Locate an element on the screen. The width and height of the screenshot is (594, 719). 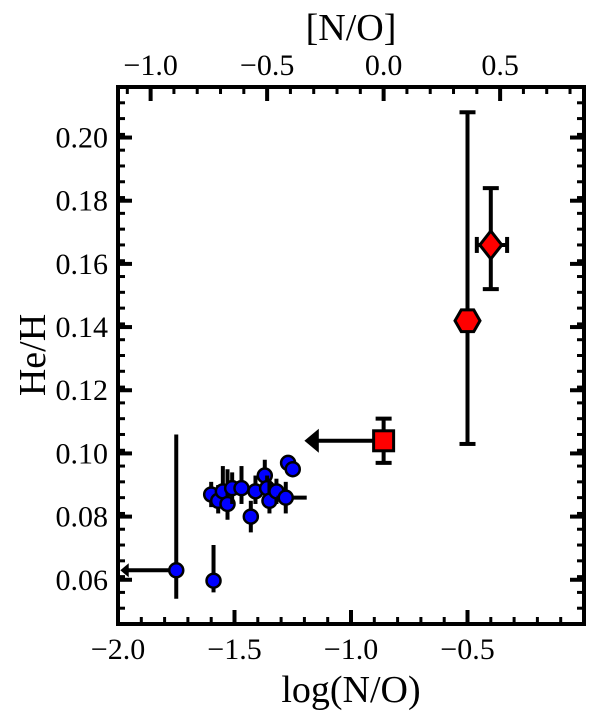
y-tick-label: 0.20 is located at coordinates (82, 138).